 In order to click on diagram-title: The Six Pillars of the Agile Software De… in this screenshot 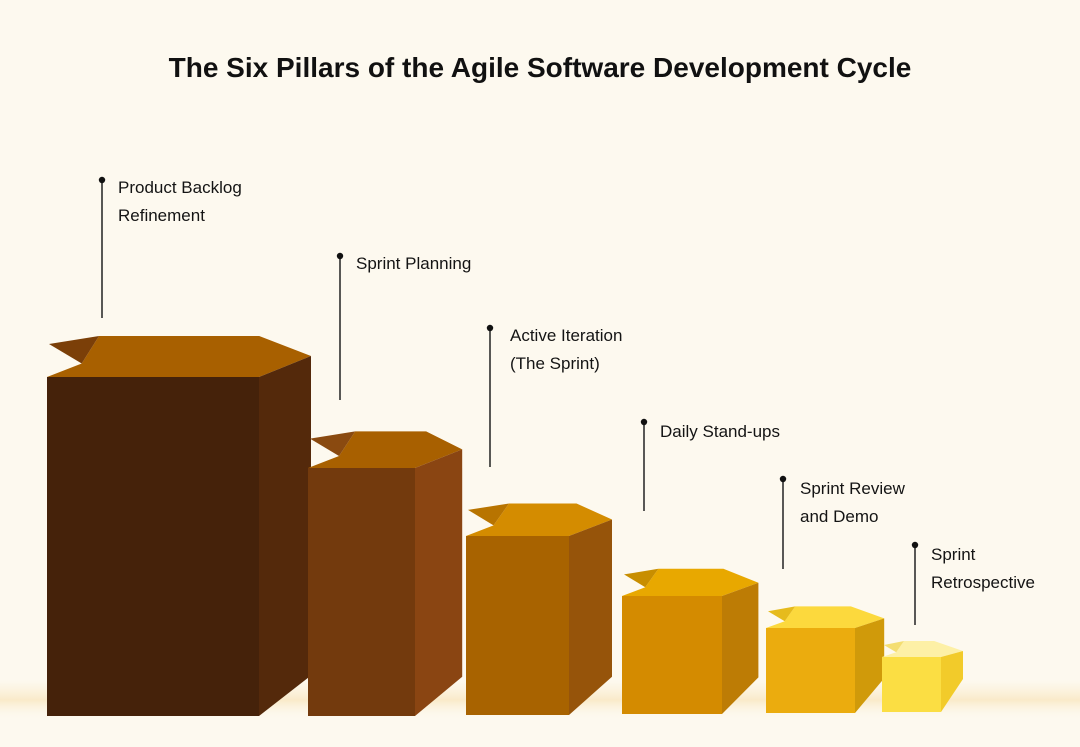, I will do `click(540, 67)`.